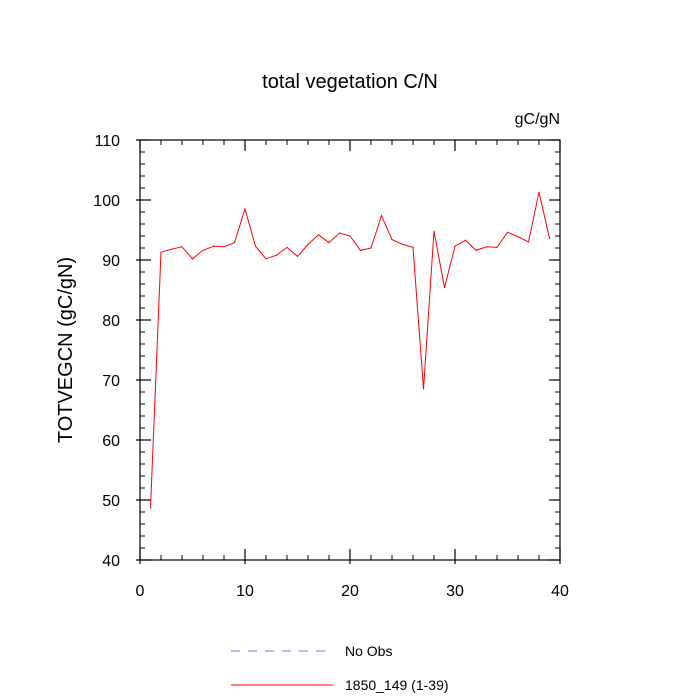 The width and height of the screenshot is (700, 700). Describe the element at coordinates (245, 591) in the screenshot. I see `x-tick-label: 10` at that location.